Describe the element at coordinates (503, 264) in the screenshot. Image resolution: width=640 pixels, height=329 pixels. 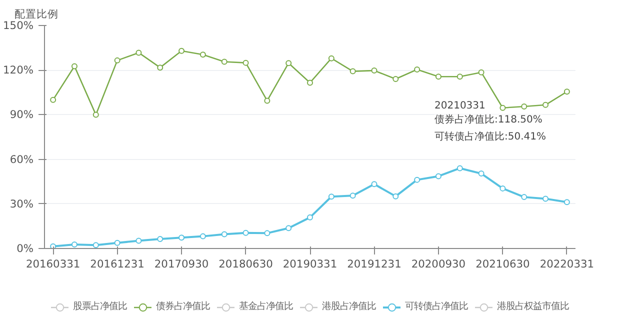
I see `x-tick-label: 20210630` at that location.